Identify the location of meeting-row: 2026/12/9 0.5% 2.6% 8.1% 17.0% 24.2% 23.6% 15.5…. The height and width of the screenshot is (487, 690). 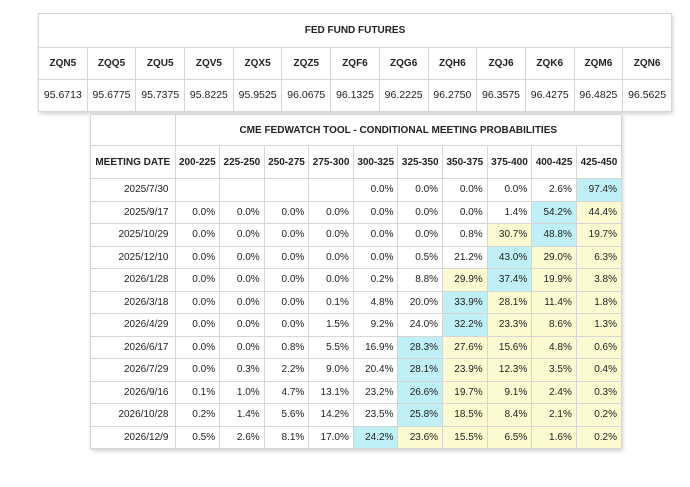
(356, 436).